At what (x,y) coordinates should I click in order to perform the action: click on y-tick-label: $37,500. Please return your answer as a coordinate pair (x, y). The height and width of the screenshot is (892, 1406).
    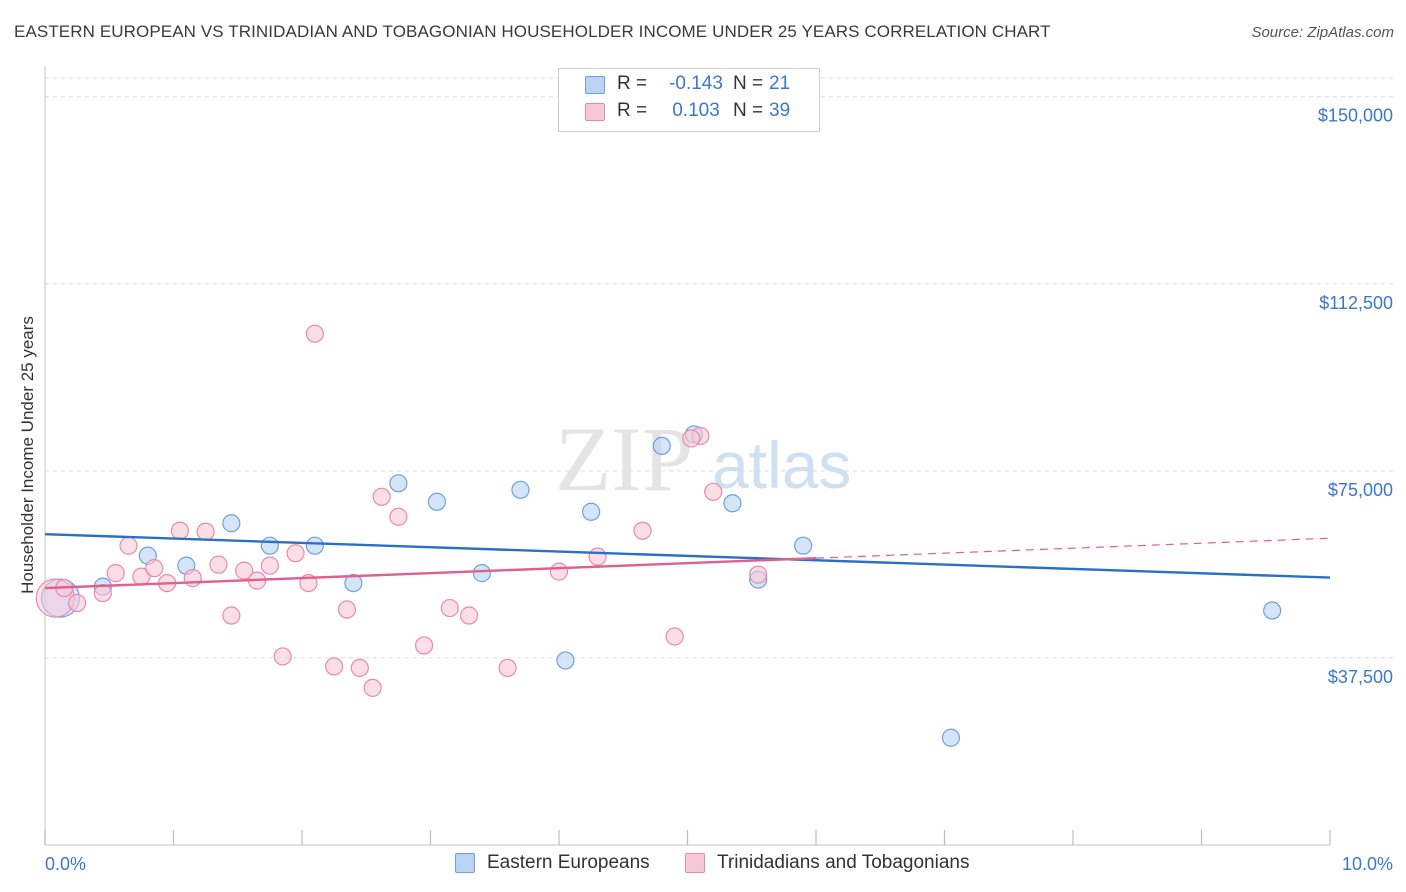
    Looking at the image, I should click on (1360, 677).